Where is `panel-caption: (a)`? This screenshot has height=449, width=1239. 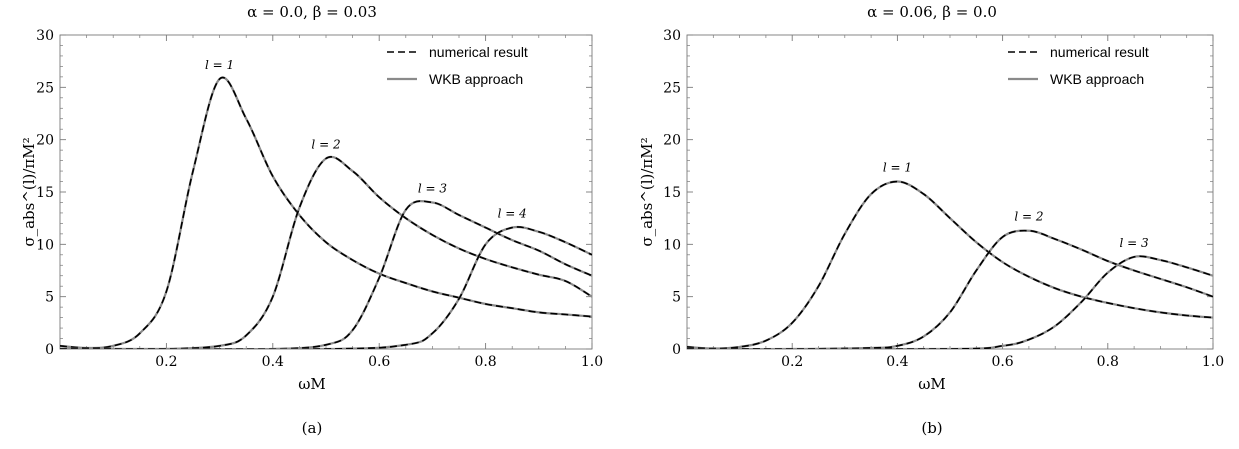
panel-caption: (a) is located at coordinates (312, 428).